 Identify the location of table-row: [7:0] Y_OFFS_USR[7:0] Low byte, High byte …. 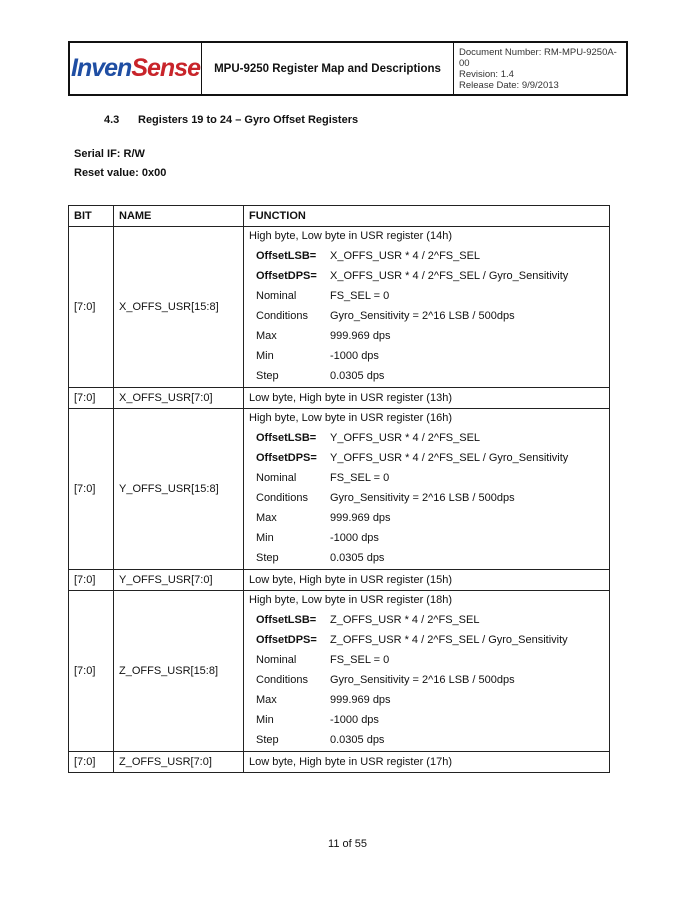
(339, 580).